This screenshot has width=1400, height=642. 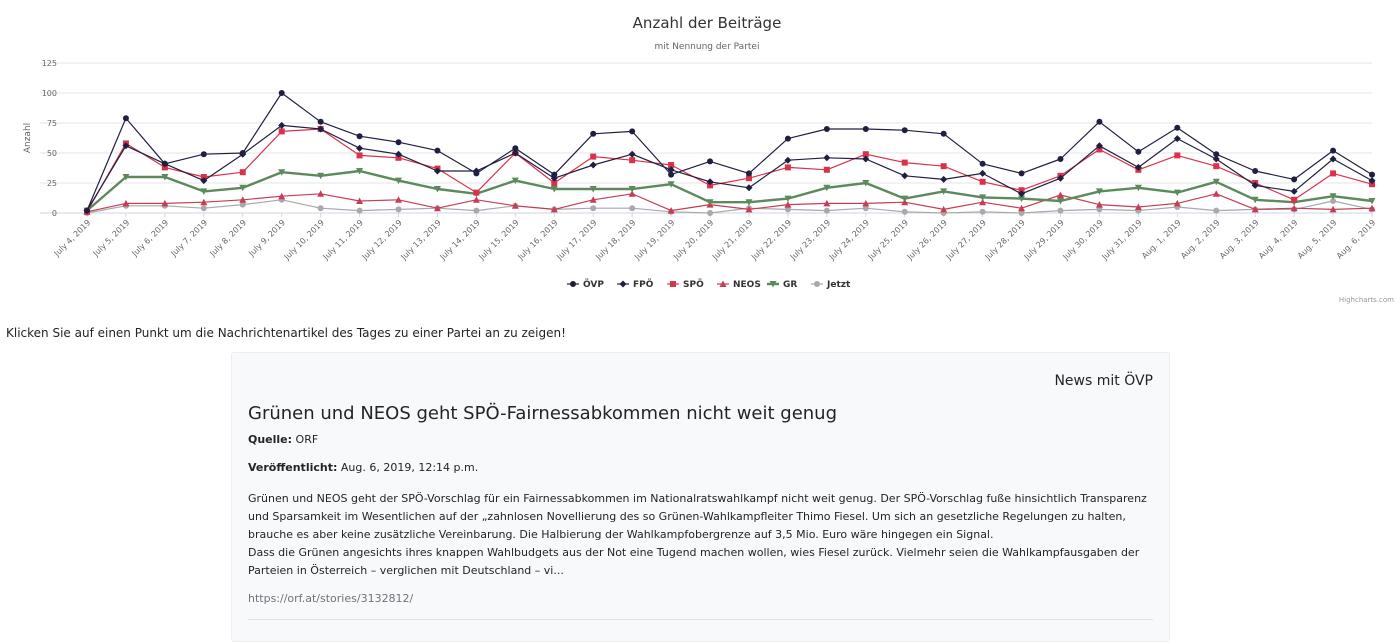 What do you see at coordinates (739, 285) in the screenshot?
I see `legend-item: NEOS` at bounding box center [739, 285].